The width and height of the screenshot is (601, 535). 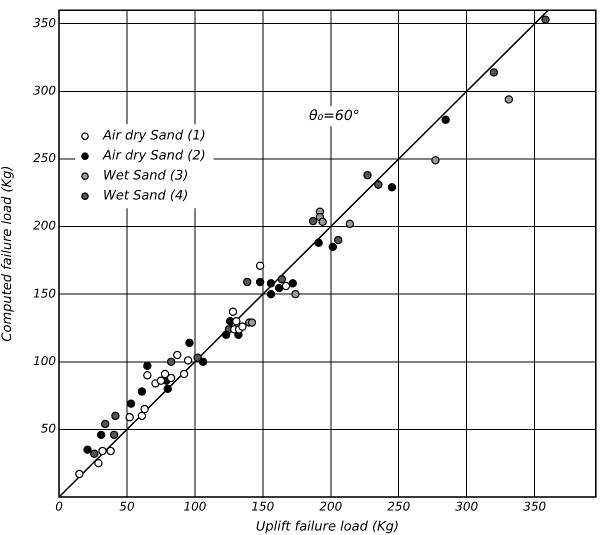 I want to click on y-axis-title: Computed failure load (Kg), so click(x=8, y=254).